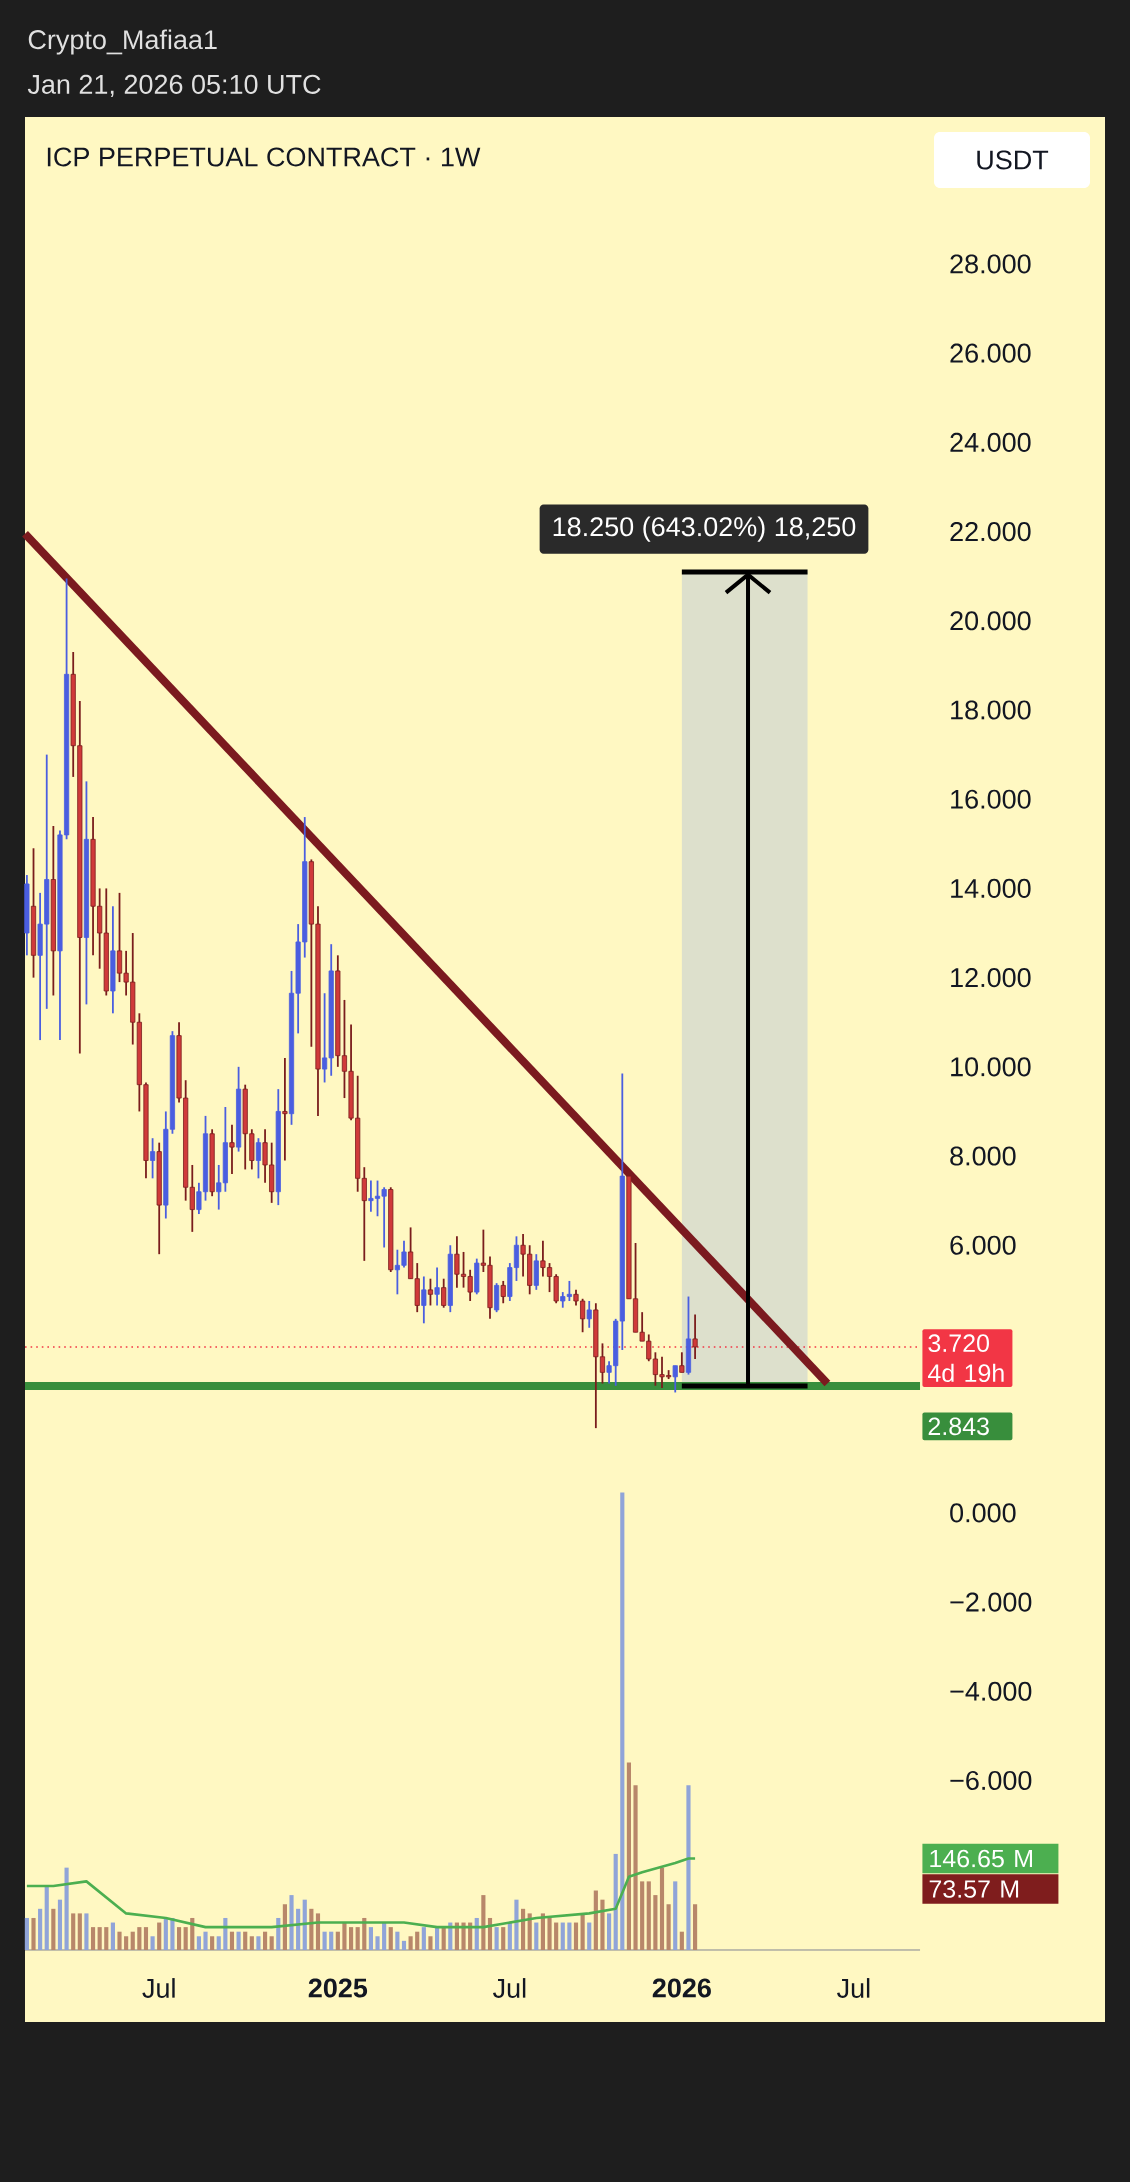  Describe the element at coordinates (983, 1245) in the screenshot. I see `y-tick-label: 6.000` at that location.